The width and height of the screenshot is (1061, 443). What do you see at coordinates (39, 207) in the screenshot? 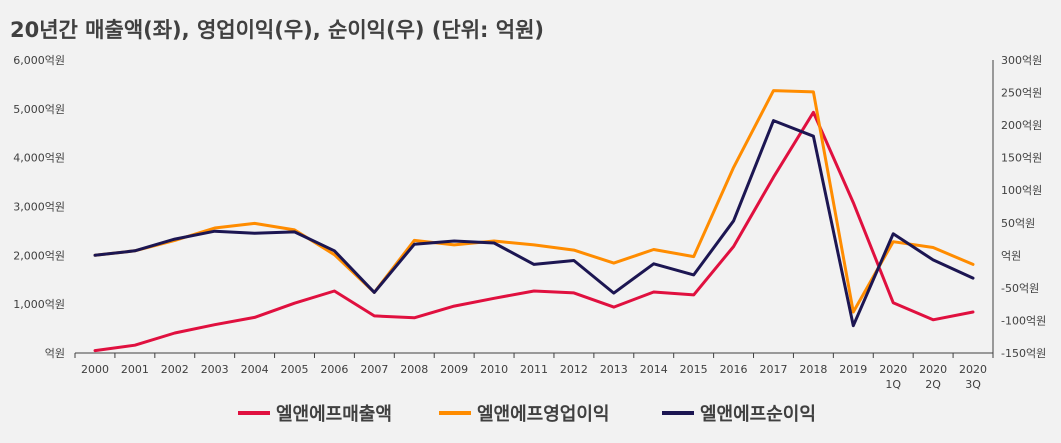
I see `y-left-tick-label: 3,000억원` at bounding box center [39, 207].